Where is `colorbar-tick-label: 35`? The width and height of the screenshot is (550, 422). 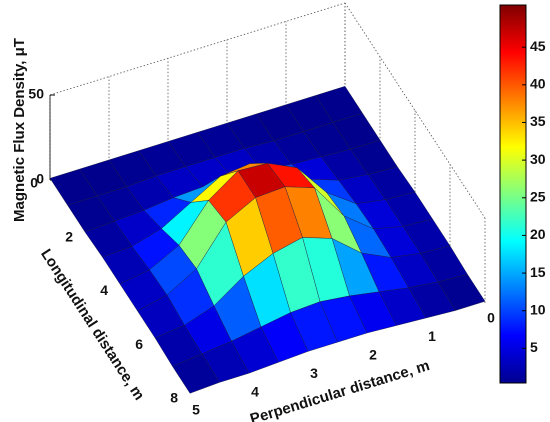
colorbar-tick-label: 35 is located at coordinates (538, 121).